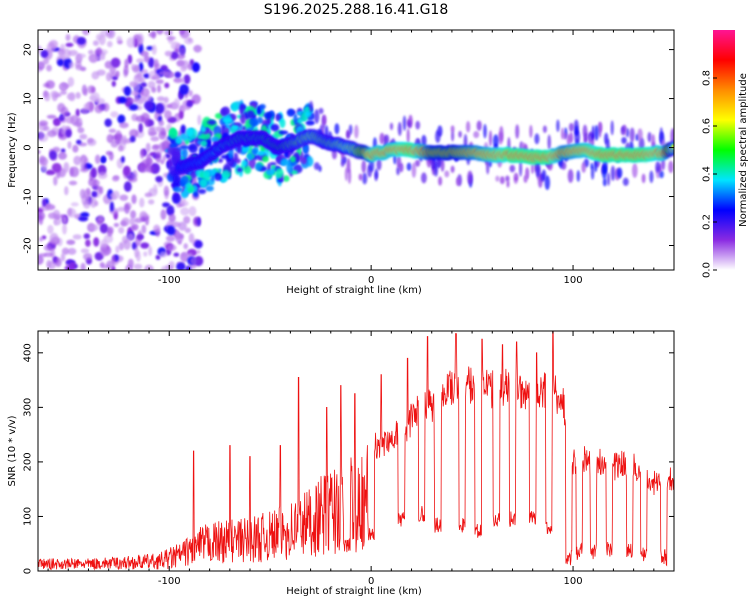  I want to click on snr-y-axis-label: SNR (10 * v/v), so click(12, 450).